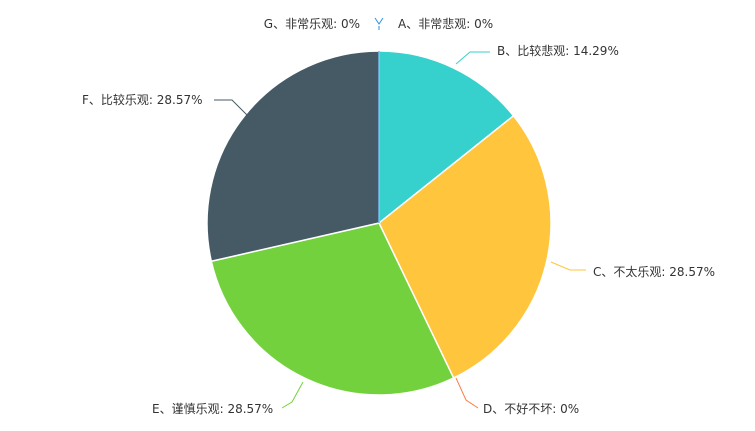 The height and width of the screenshot is (431, 755). What do you see at coordinates (568, 266) in the screenshot?
I see `leader-line-c` at bounding box center [568, 266].